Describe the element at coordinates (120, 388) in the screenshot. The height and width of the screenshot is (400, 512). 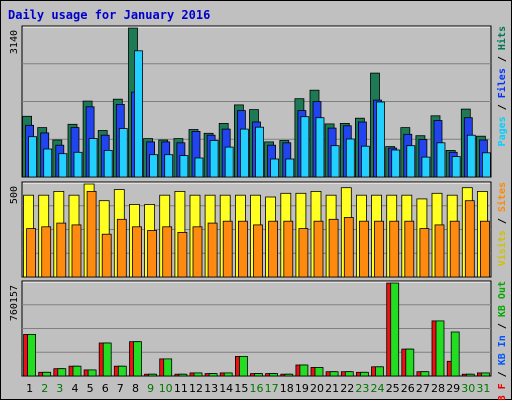
I see `day-label-7: 7` at that location.